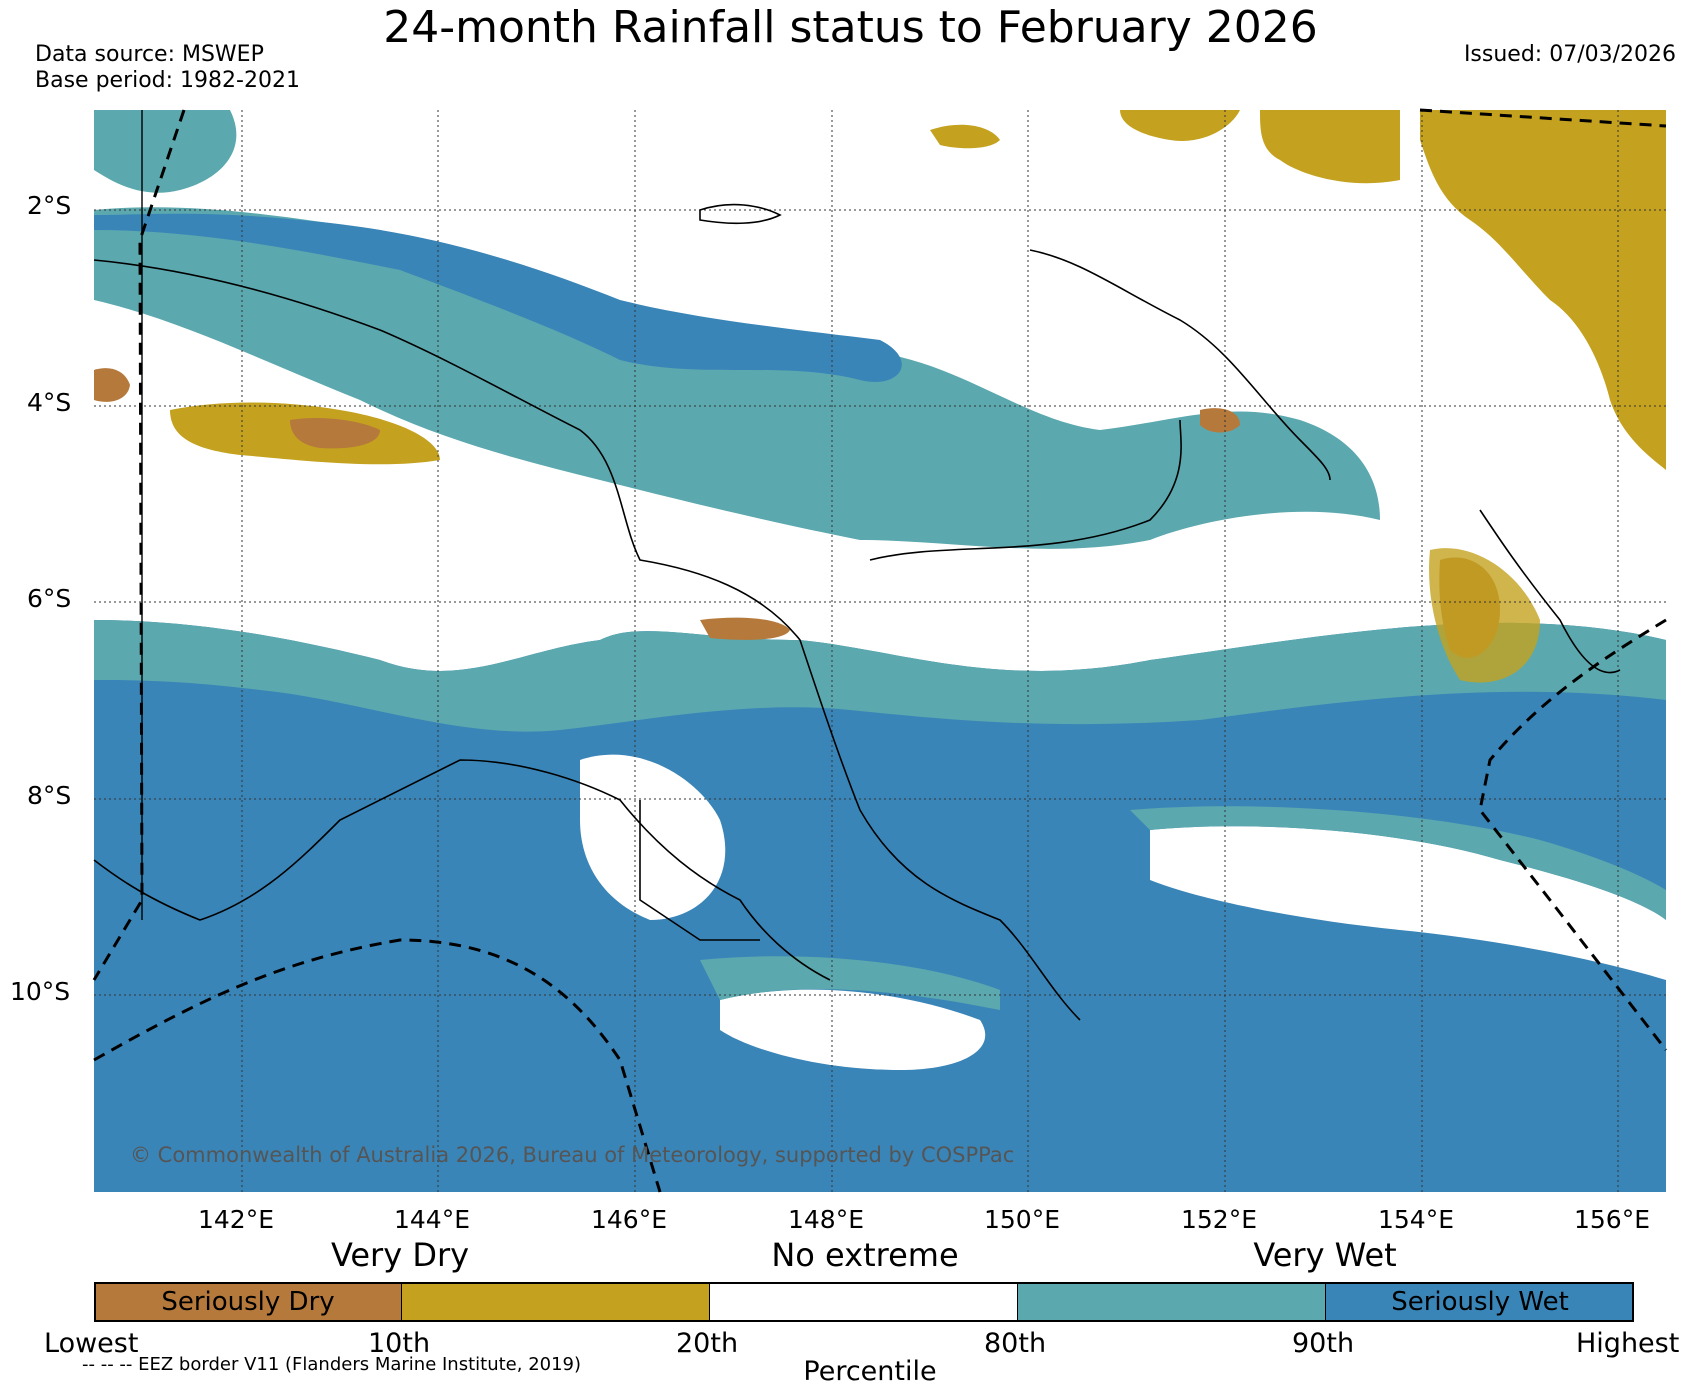 Image resolution: width=1701 pixels, height=1387 pixels. Describe the element at coordinates (1543, 290) in the screenshot. I see `very-dry-northeast` at that location.